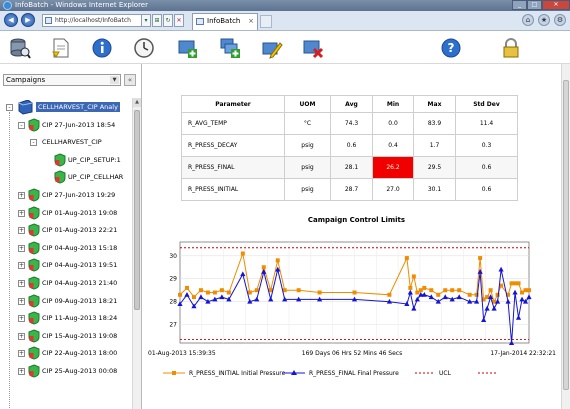 This screenshot has width=570, height=409. Describe the element at coordinates (544, 20) in the screenshot. I see `favorites-icon: ★` at that location.